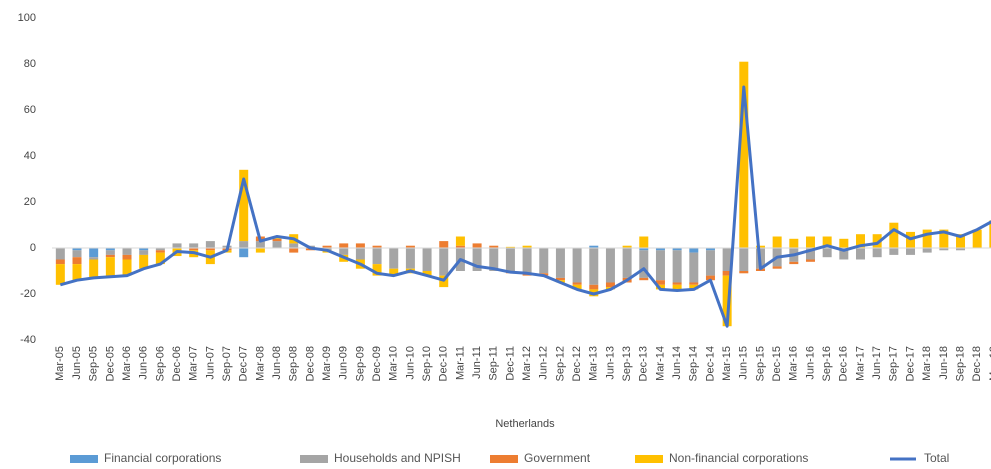  Describe the element at coordinates (30, 110) in the screenshot. I see `y-tick-label: 60` at that location.